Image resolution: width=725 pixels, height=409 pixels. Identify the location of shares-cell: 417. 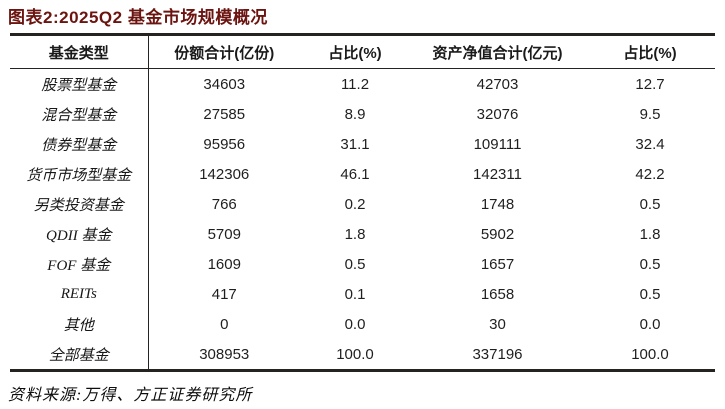
(224, 294).